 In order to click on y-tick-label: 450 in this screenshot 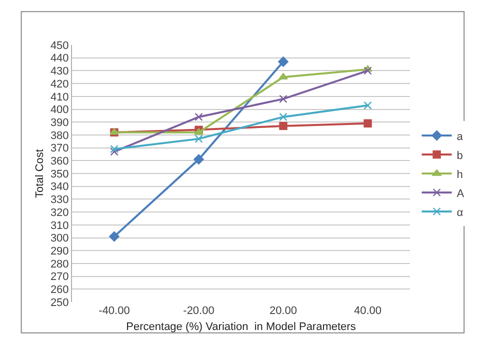, I will do `click(59, 46)`.